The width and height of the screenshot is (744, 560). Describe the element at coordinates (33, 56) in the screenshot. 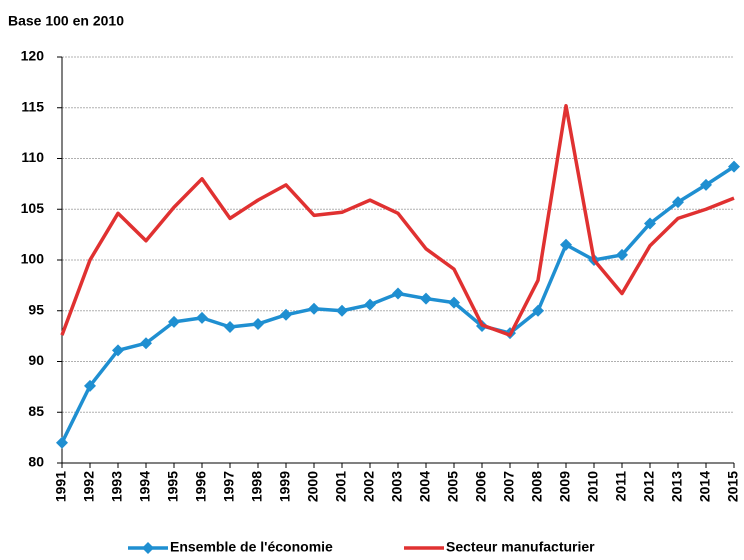

I see `y-tick-label: 120` at that location.